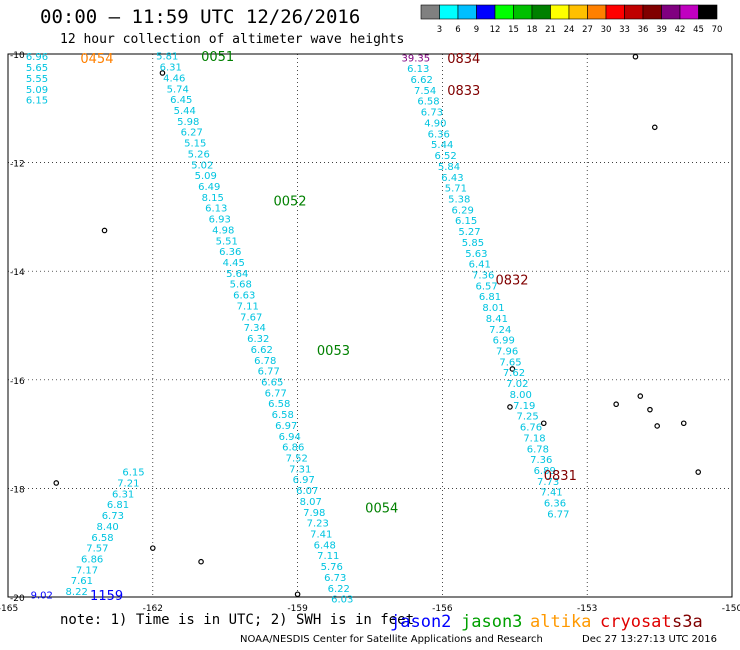 This screenshot has height=650, width=740. I want to click on wave-height-value: 7.62, so click(514, 373).